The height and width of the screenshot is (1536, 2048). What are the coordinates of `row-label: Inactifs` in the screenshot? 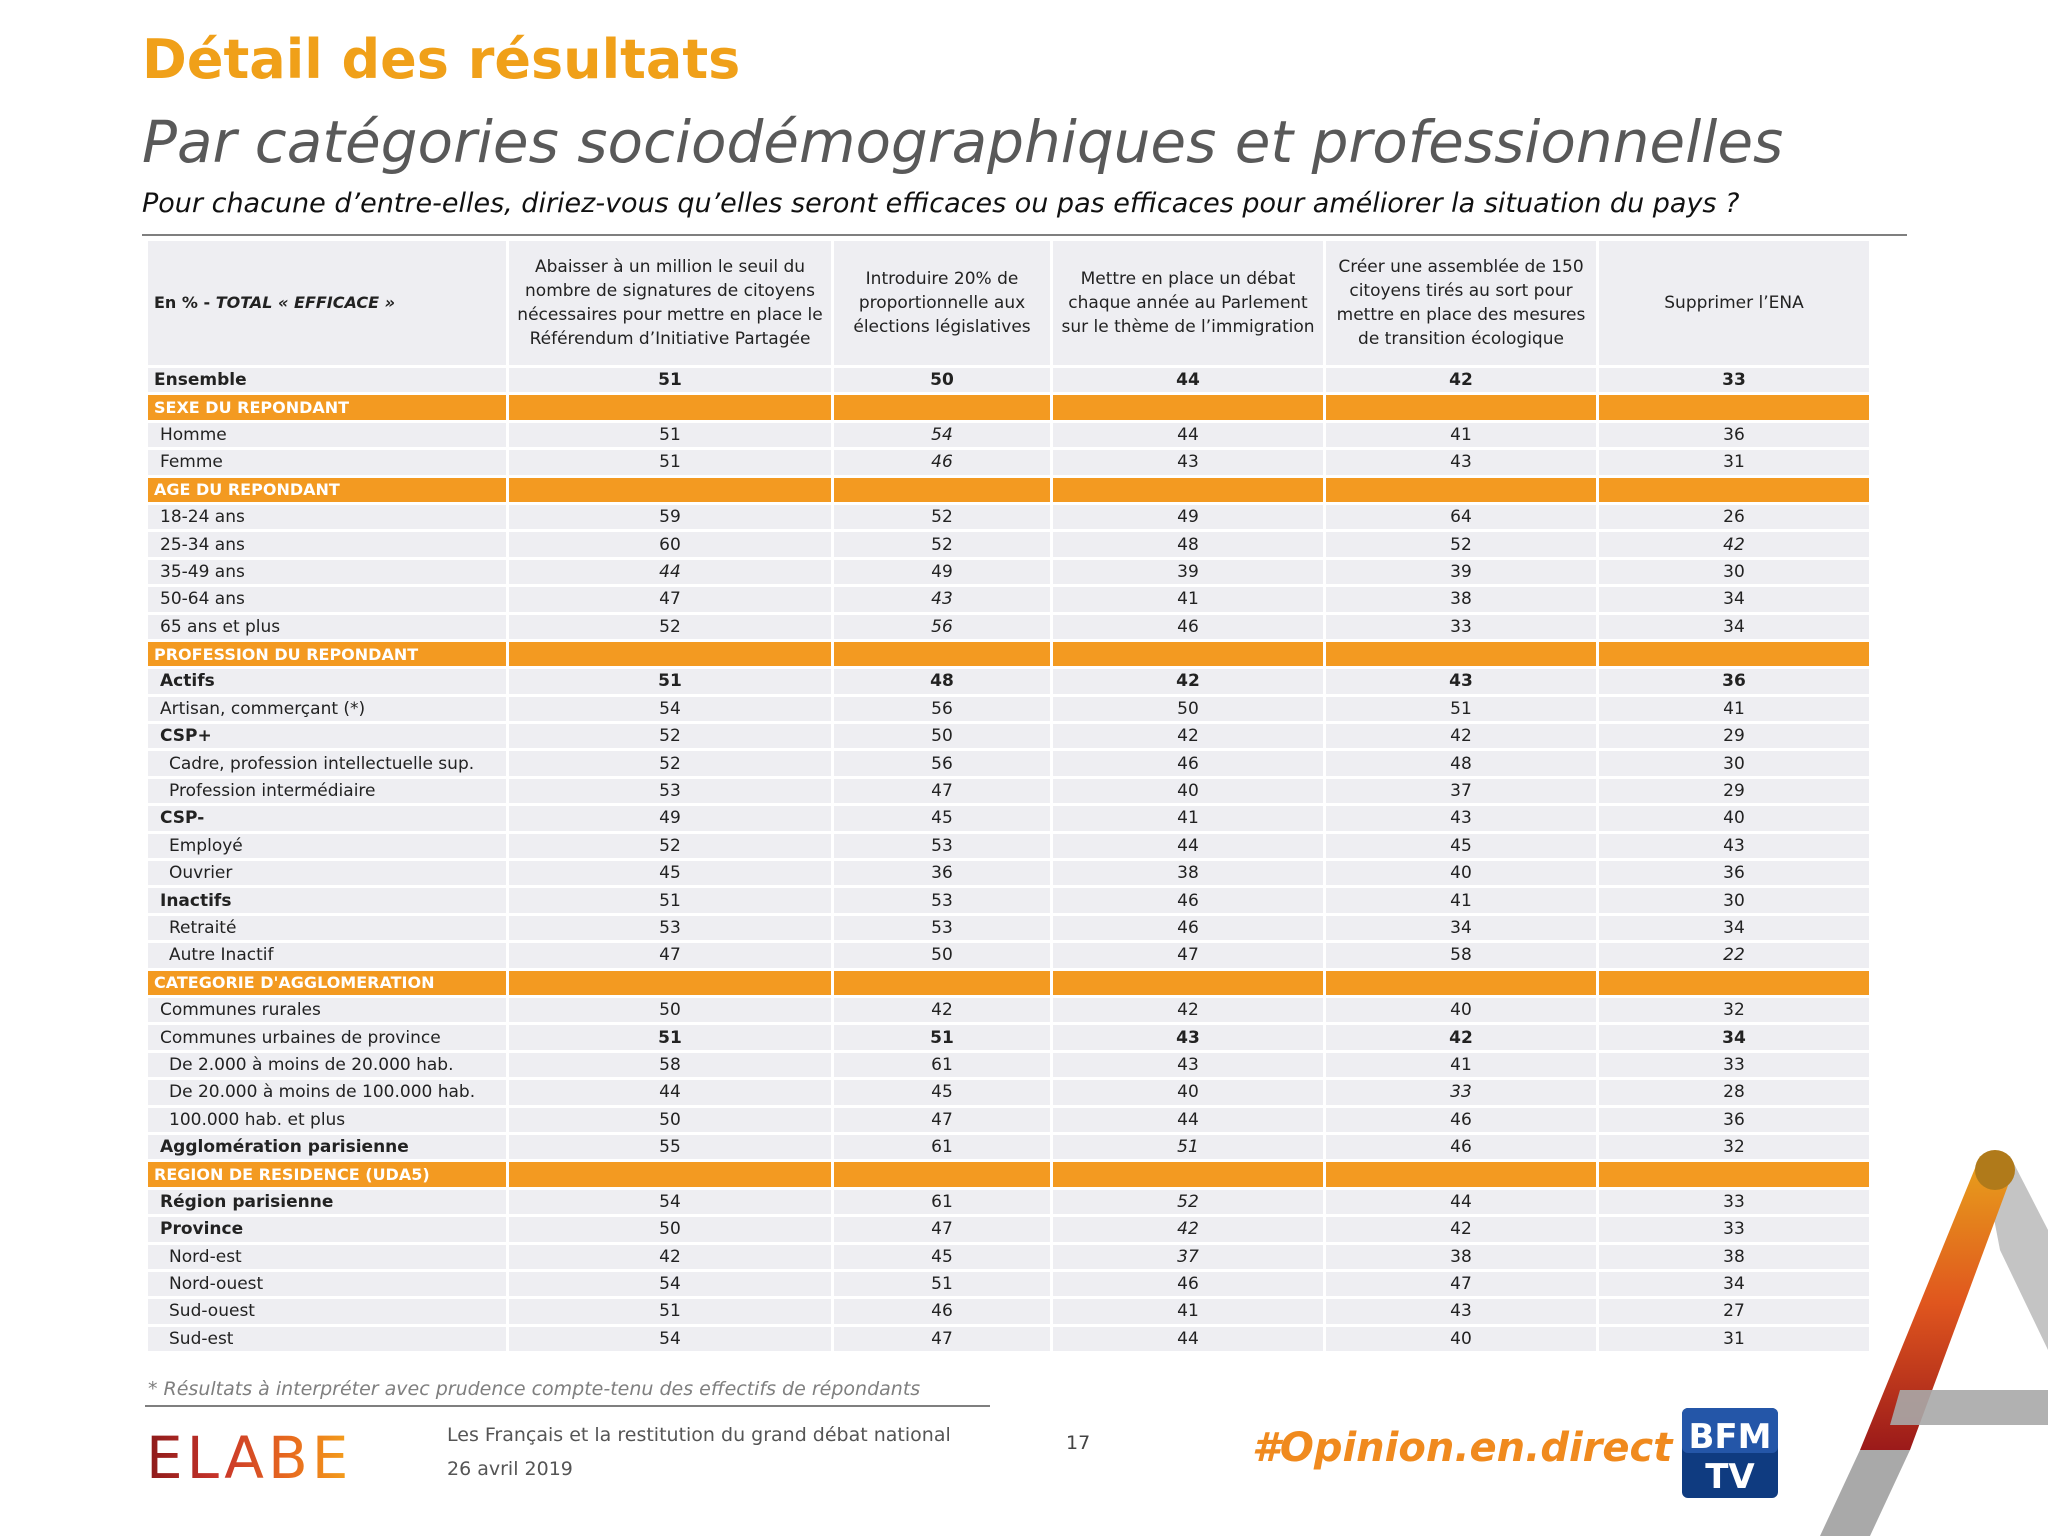 It's located at (327, 900).